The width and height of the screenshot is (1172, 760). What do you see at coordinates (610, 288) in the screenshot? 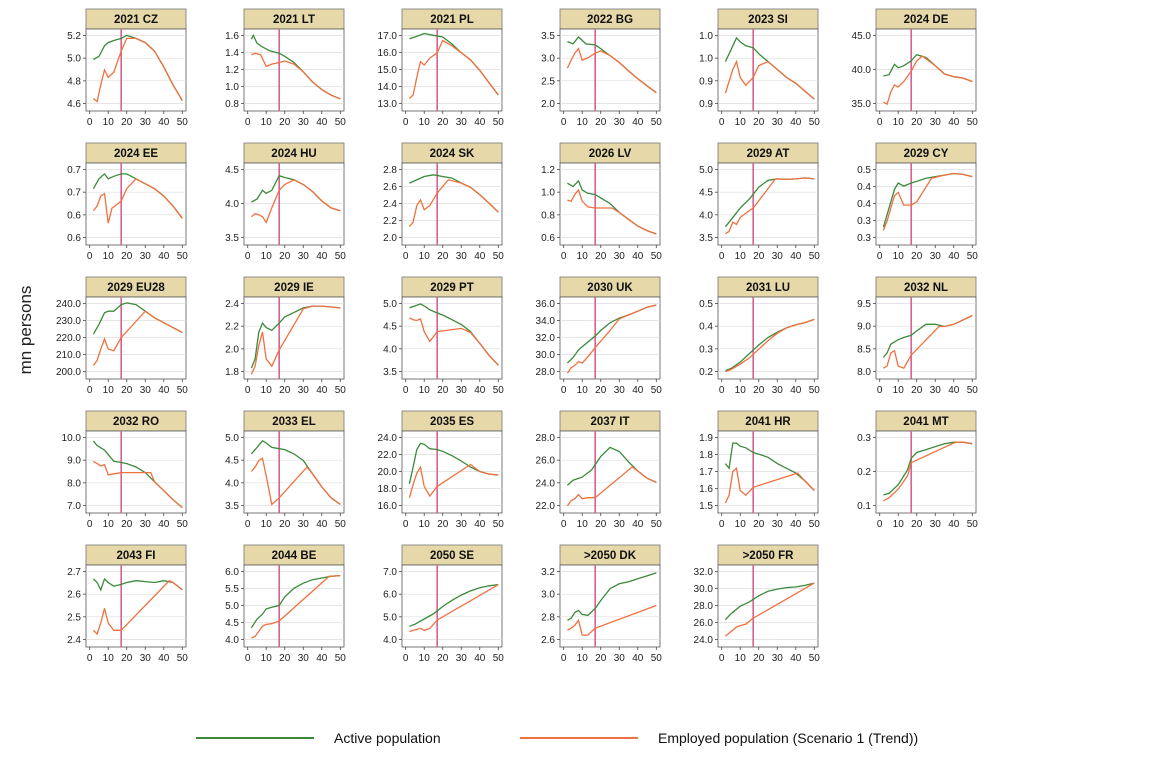
I see `panel-title: 2030 UK` at bounding box center [610, 288].